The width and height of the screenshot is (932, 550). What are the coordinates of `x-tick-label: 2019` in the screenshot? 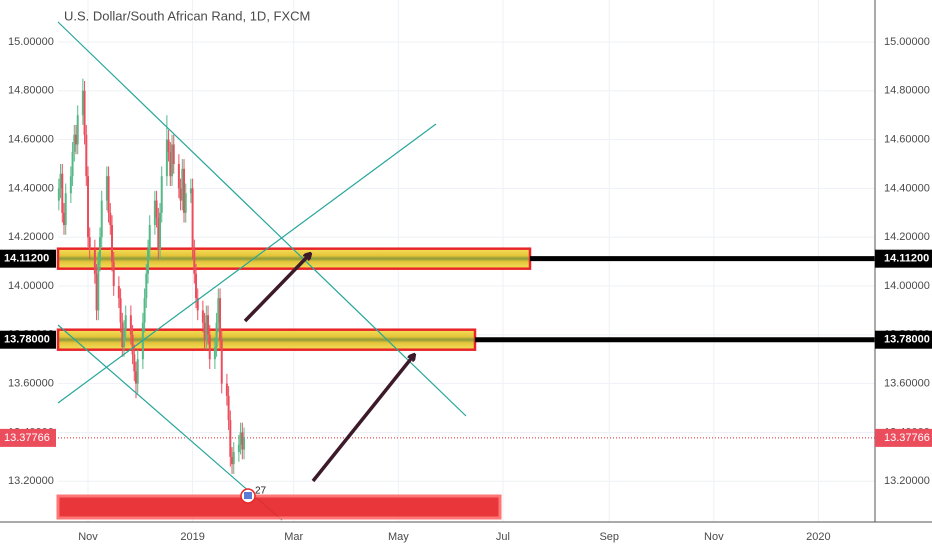 It's located at (192, 537).